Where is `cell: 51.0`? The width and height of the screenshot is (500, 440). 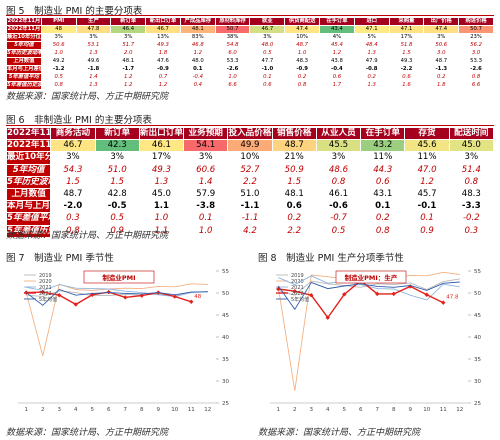
cell: 51.0 is located at coordinates (250, 195).